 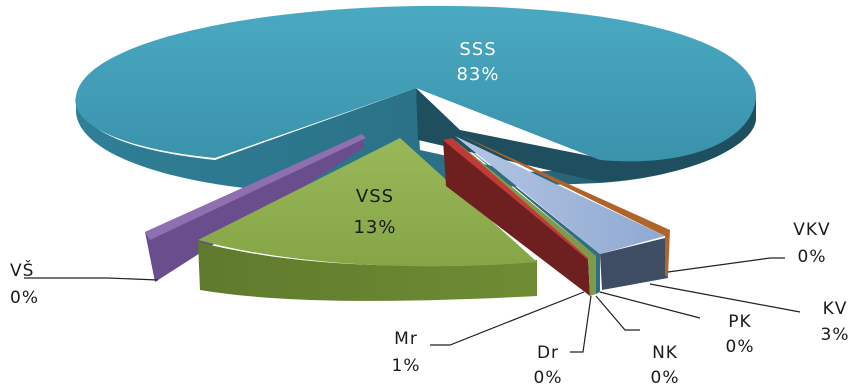 I want to click on label-vs-name: VŠ, so click(x=22, y=270).